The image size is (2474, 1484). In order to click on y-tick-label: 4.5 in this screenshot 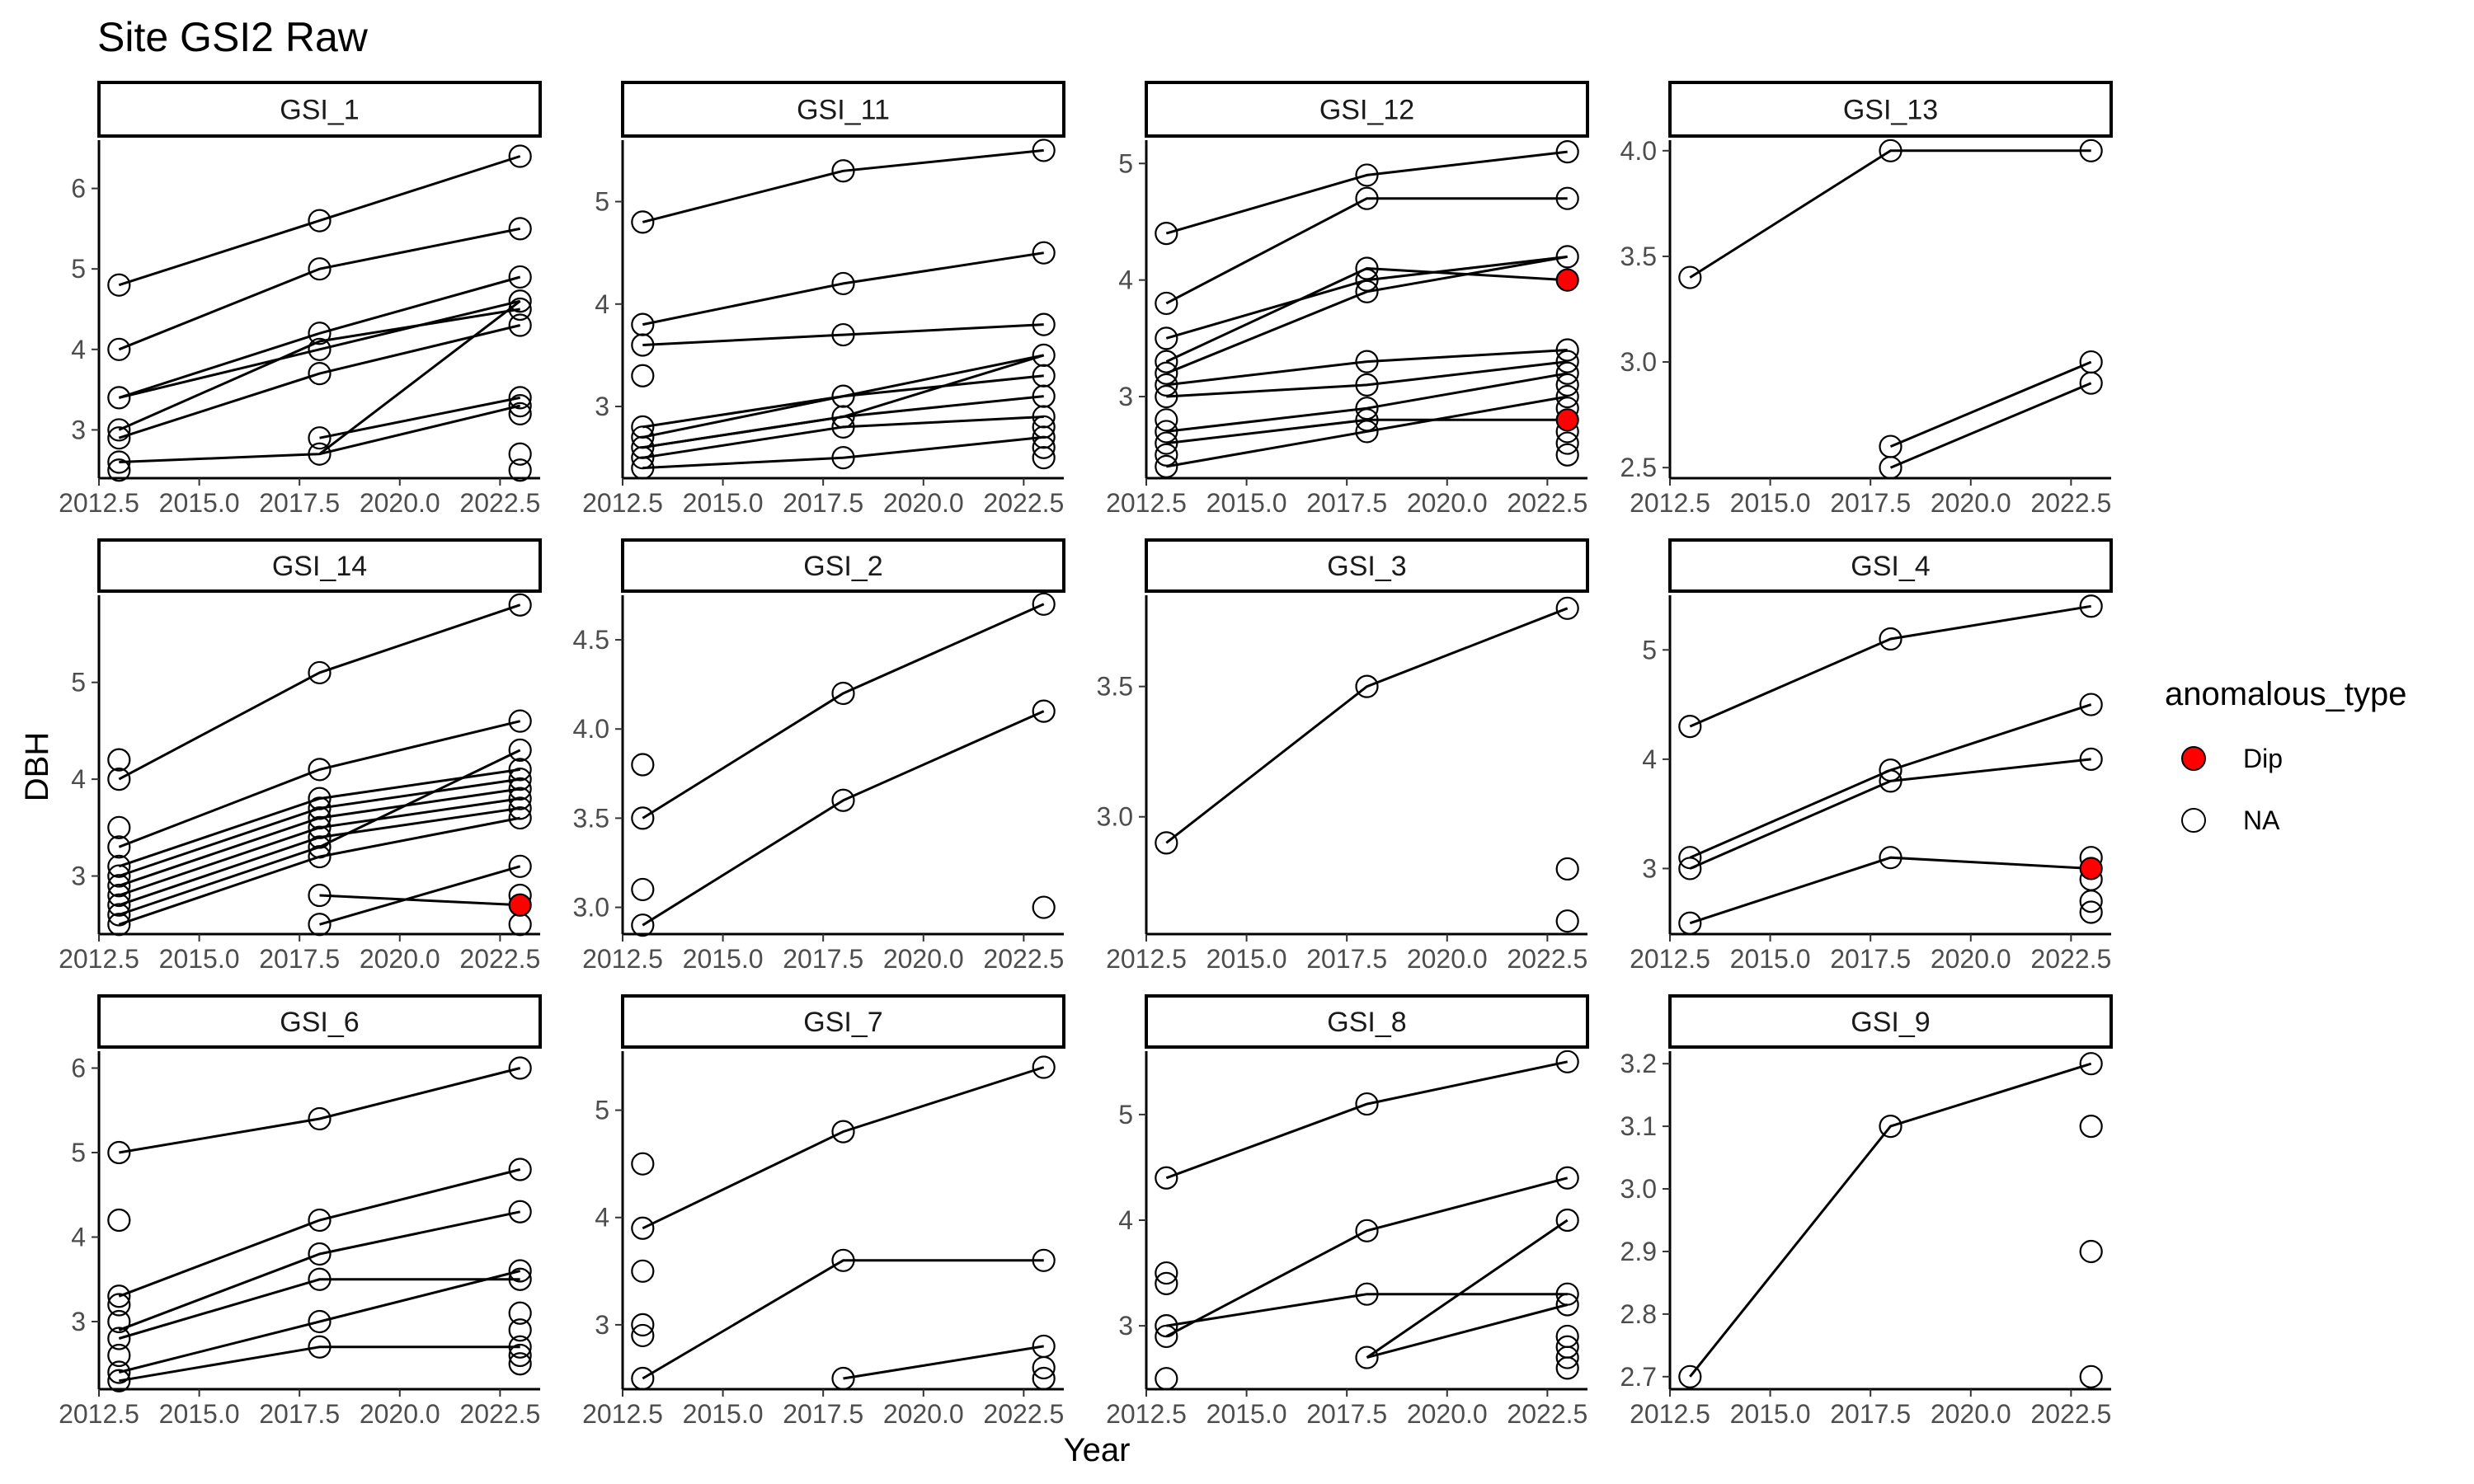, I will do `click(591, 640)`.